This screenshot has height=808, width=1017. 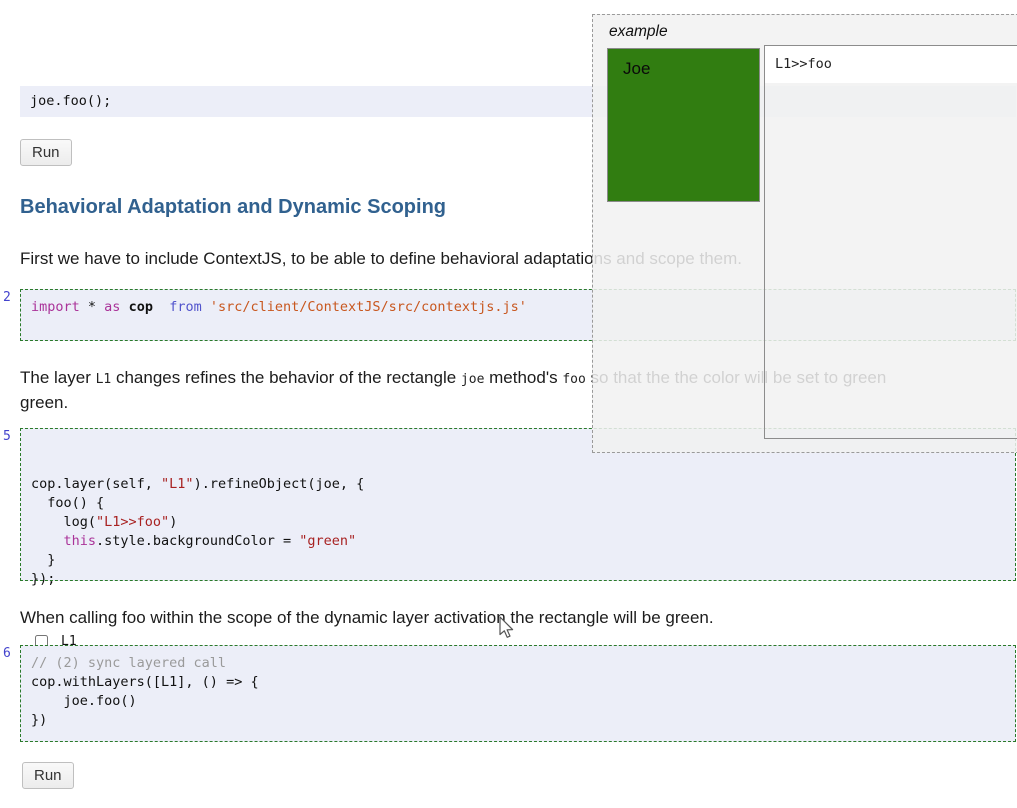 I want to click on joe-rectangle-label: Joe, so click(x=637, y=68).